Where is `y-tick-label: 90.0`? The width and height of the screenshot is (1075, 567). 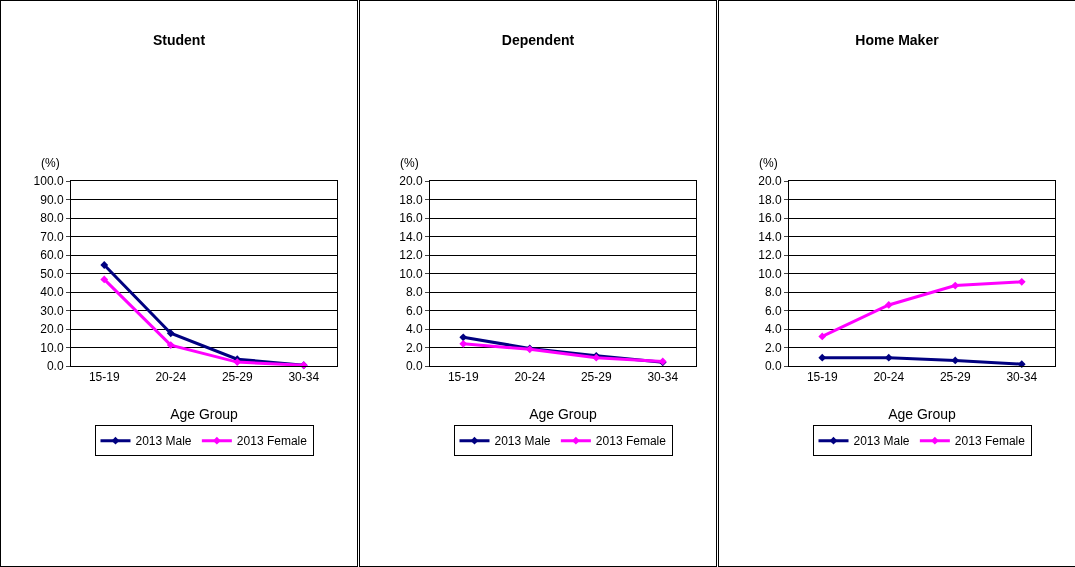 y-tick-label: 90.0 is located at coordinates (52, 199).